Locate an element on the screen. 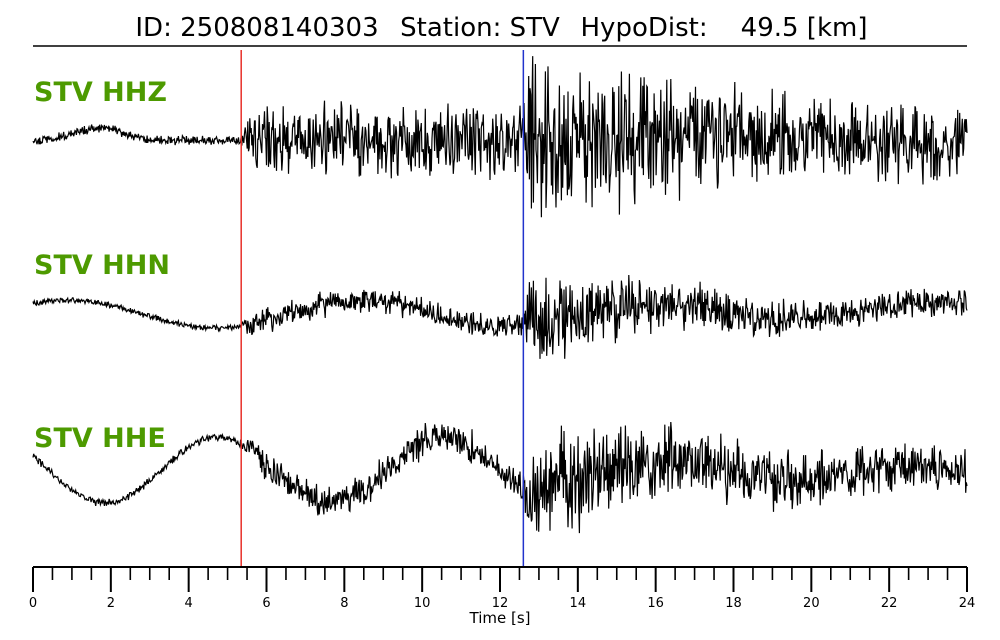 The image size is (1000, 640). x-tick-label: 14 is located at coordinates (578, 603).